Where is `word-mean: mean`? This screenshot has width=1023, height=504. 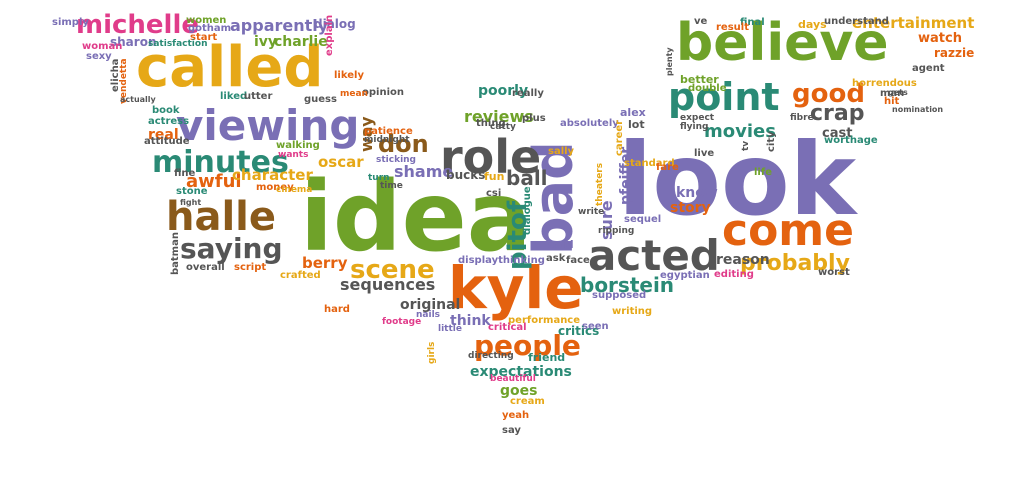
word-mean: mean is located at coordinates (354, 94).